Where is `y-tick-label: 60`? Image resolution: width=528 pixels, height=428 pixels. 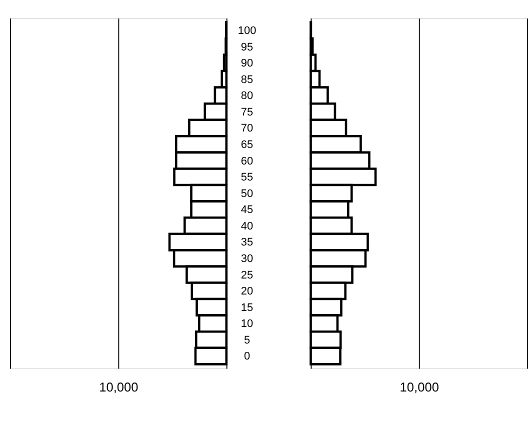
y-tick-label: 60 is located at coordinates (247, 161).